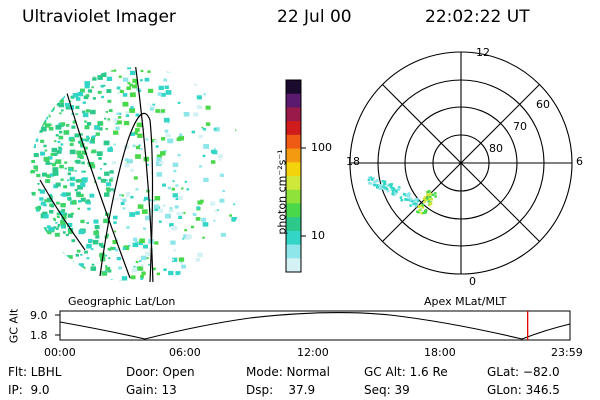  Describe the element at coordinates (321, 147) in the screenshot. I see `colorbar-tick-label: 100` at that location.